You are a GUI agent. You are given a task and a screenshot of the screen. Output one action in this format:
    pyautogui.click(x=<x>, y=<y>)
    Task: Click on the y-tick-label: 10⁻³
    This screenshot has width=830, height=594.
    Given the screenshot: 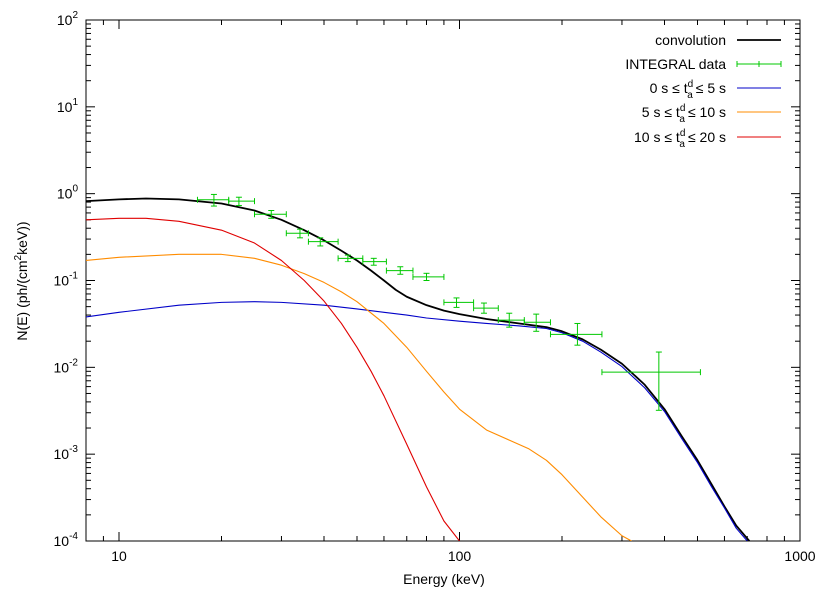 What is the action you would take?
    pyautogui.click(x=66, y=453)
    